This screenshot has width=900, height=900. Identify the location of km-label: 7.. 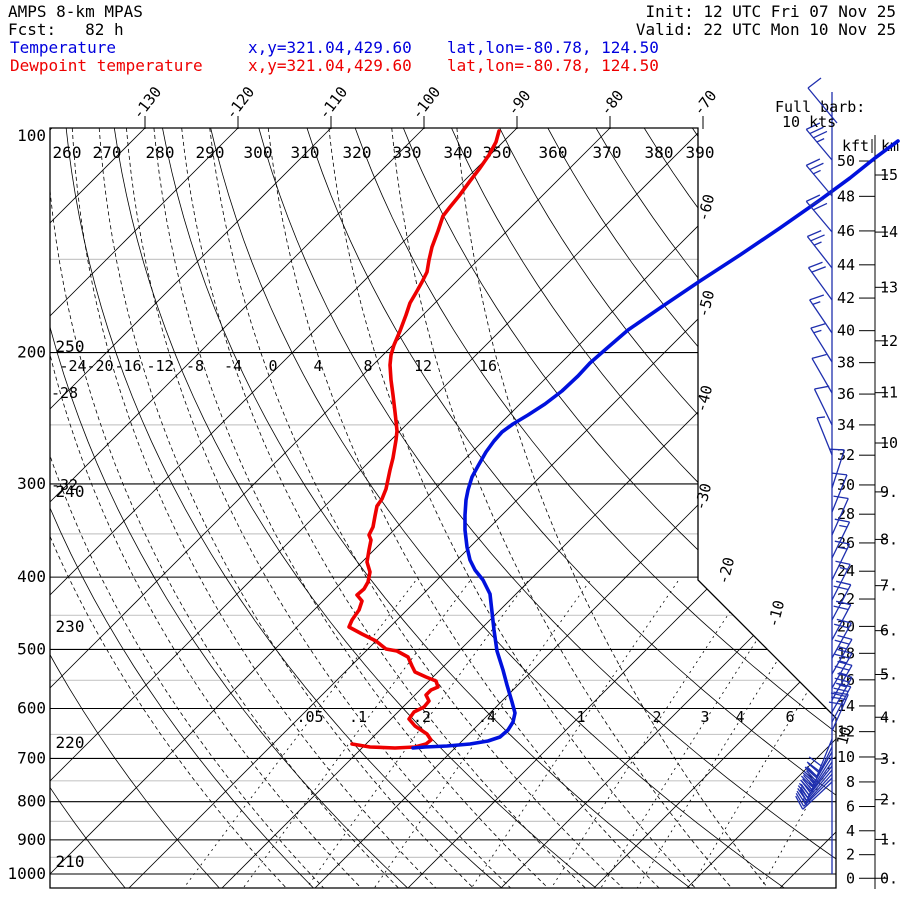
(889, 586).